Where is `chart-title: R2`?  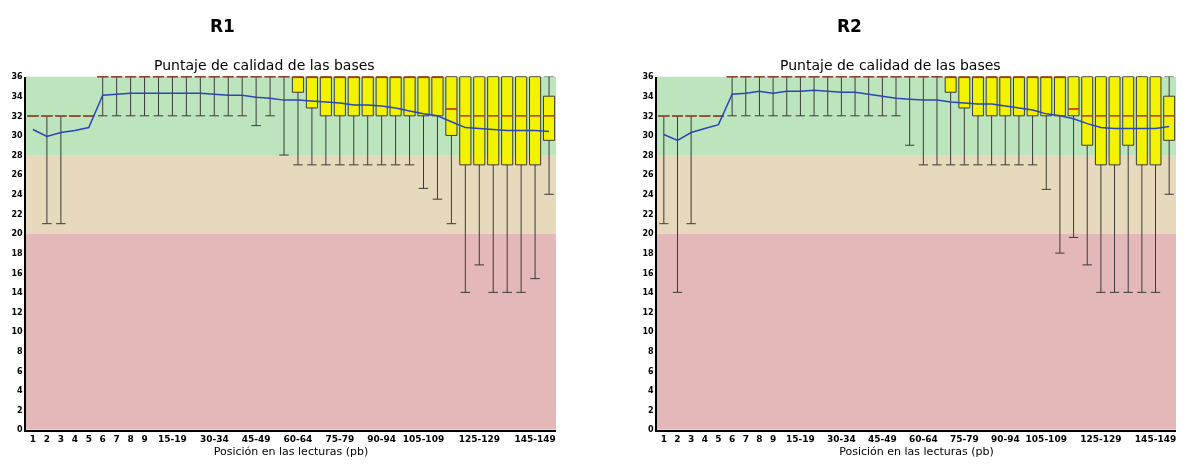
chart-title: R2 is located at coordinates (849, 26).